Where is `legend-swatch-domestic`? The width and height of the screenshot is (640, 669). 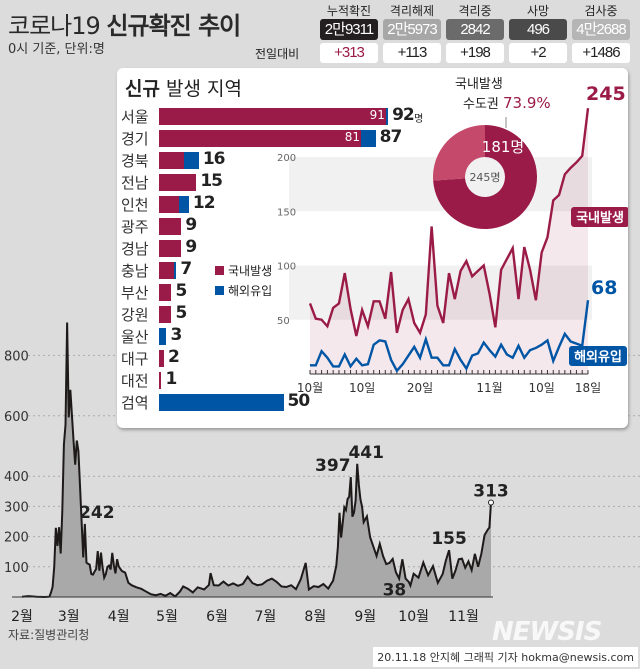
legend-swatch-domestic is located at coordinates (219, 270).